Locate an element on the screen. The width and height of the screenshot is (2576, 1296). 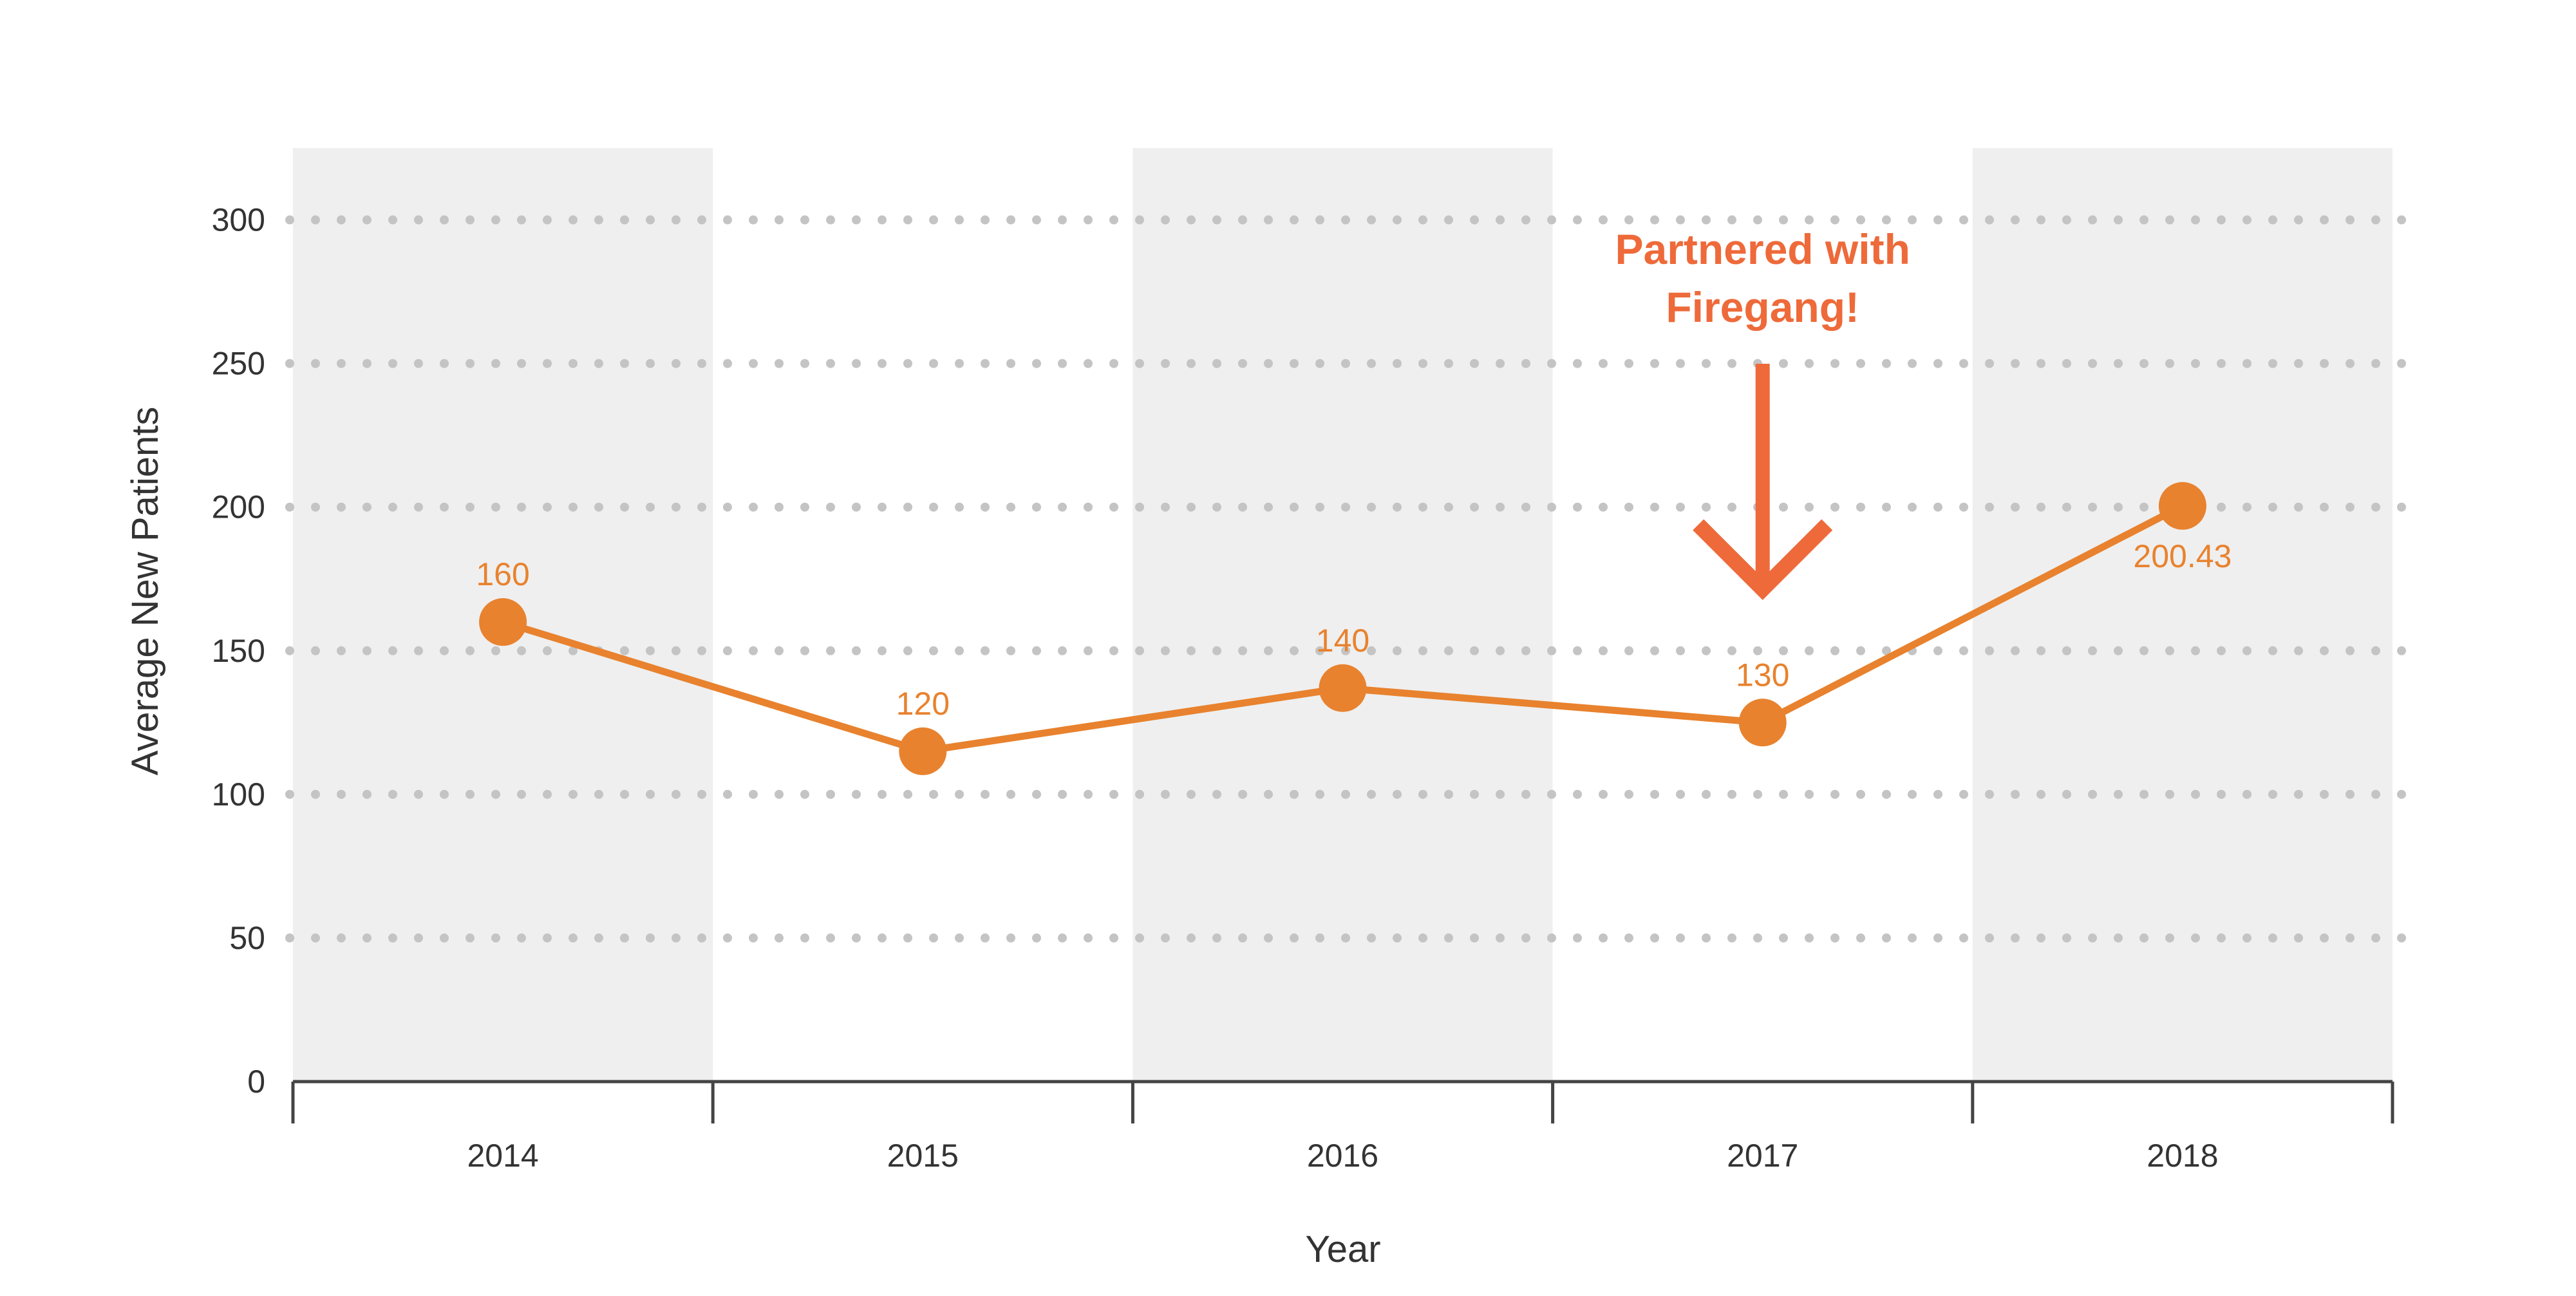
data-label-2014: 160 is located at coordinates (502, 574).